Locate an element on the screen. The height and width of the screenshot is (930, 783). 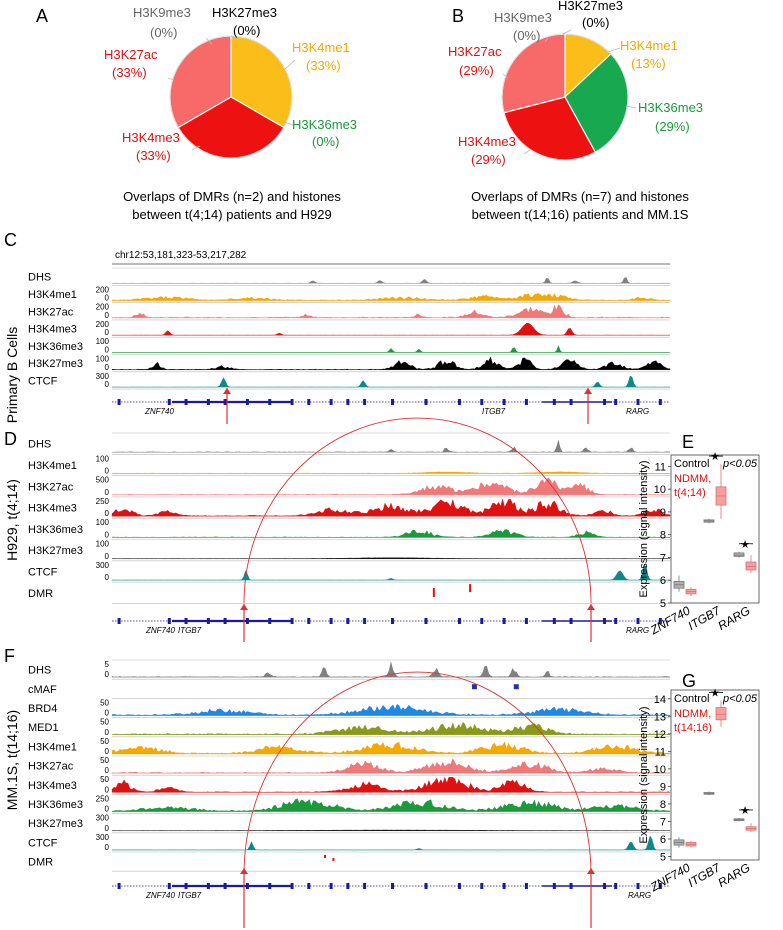
pie-chart-b is located at coordinates (569, 95).